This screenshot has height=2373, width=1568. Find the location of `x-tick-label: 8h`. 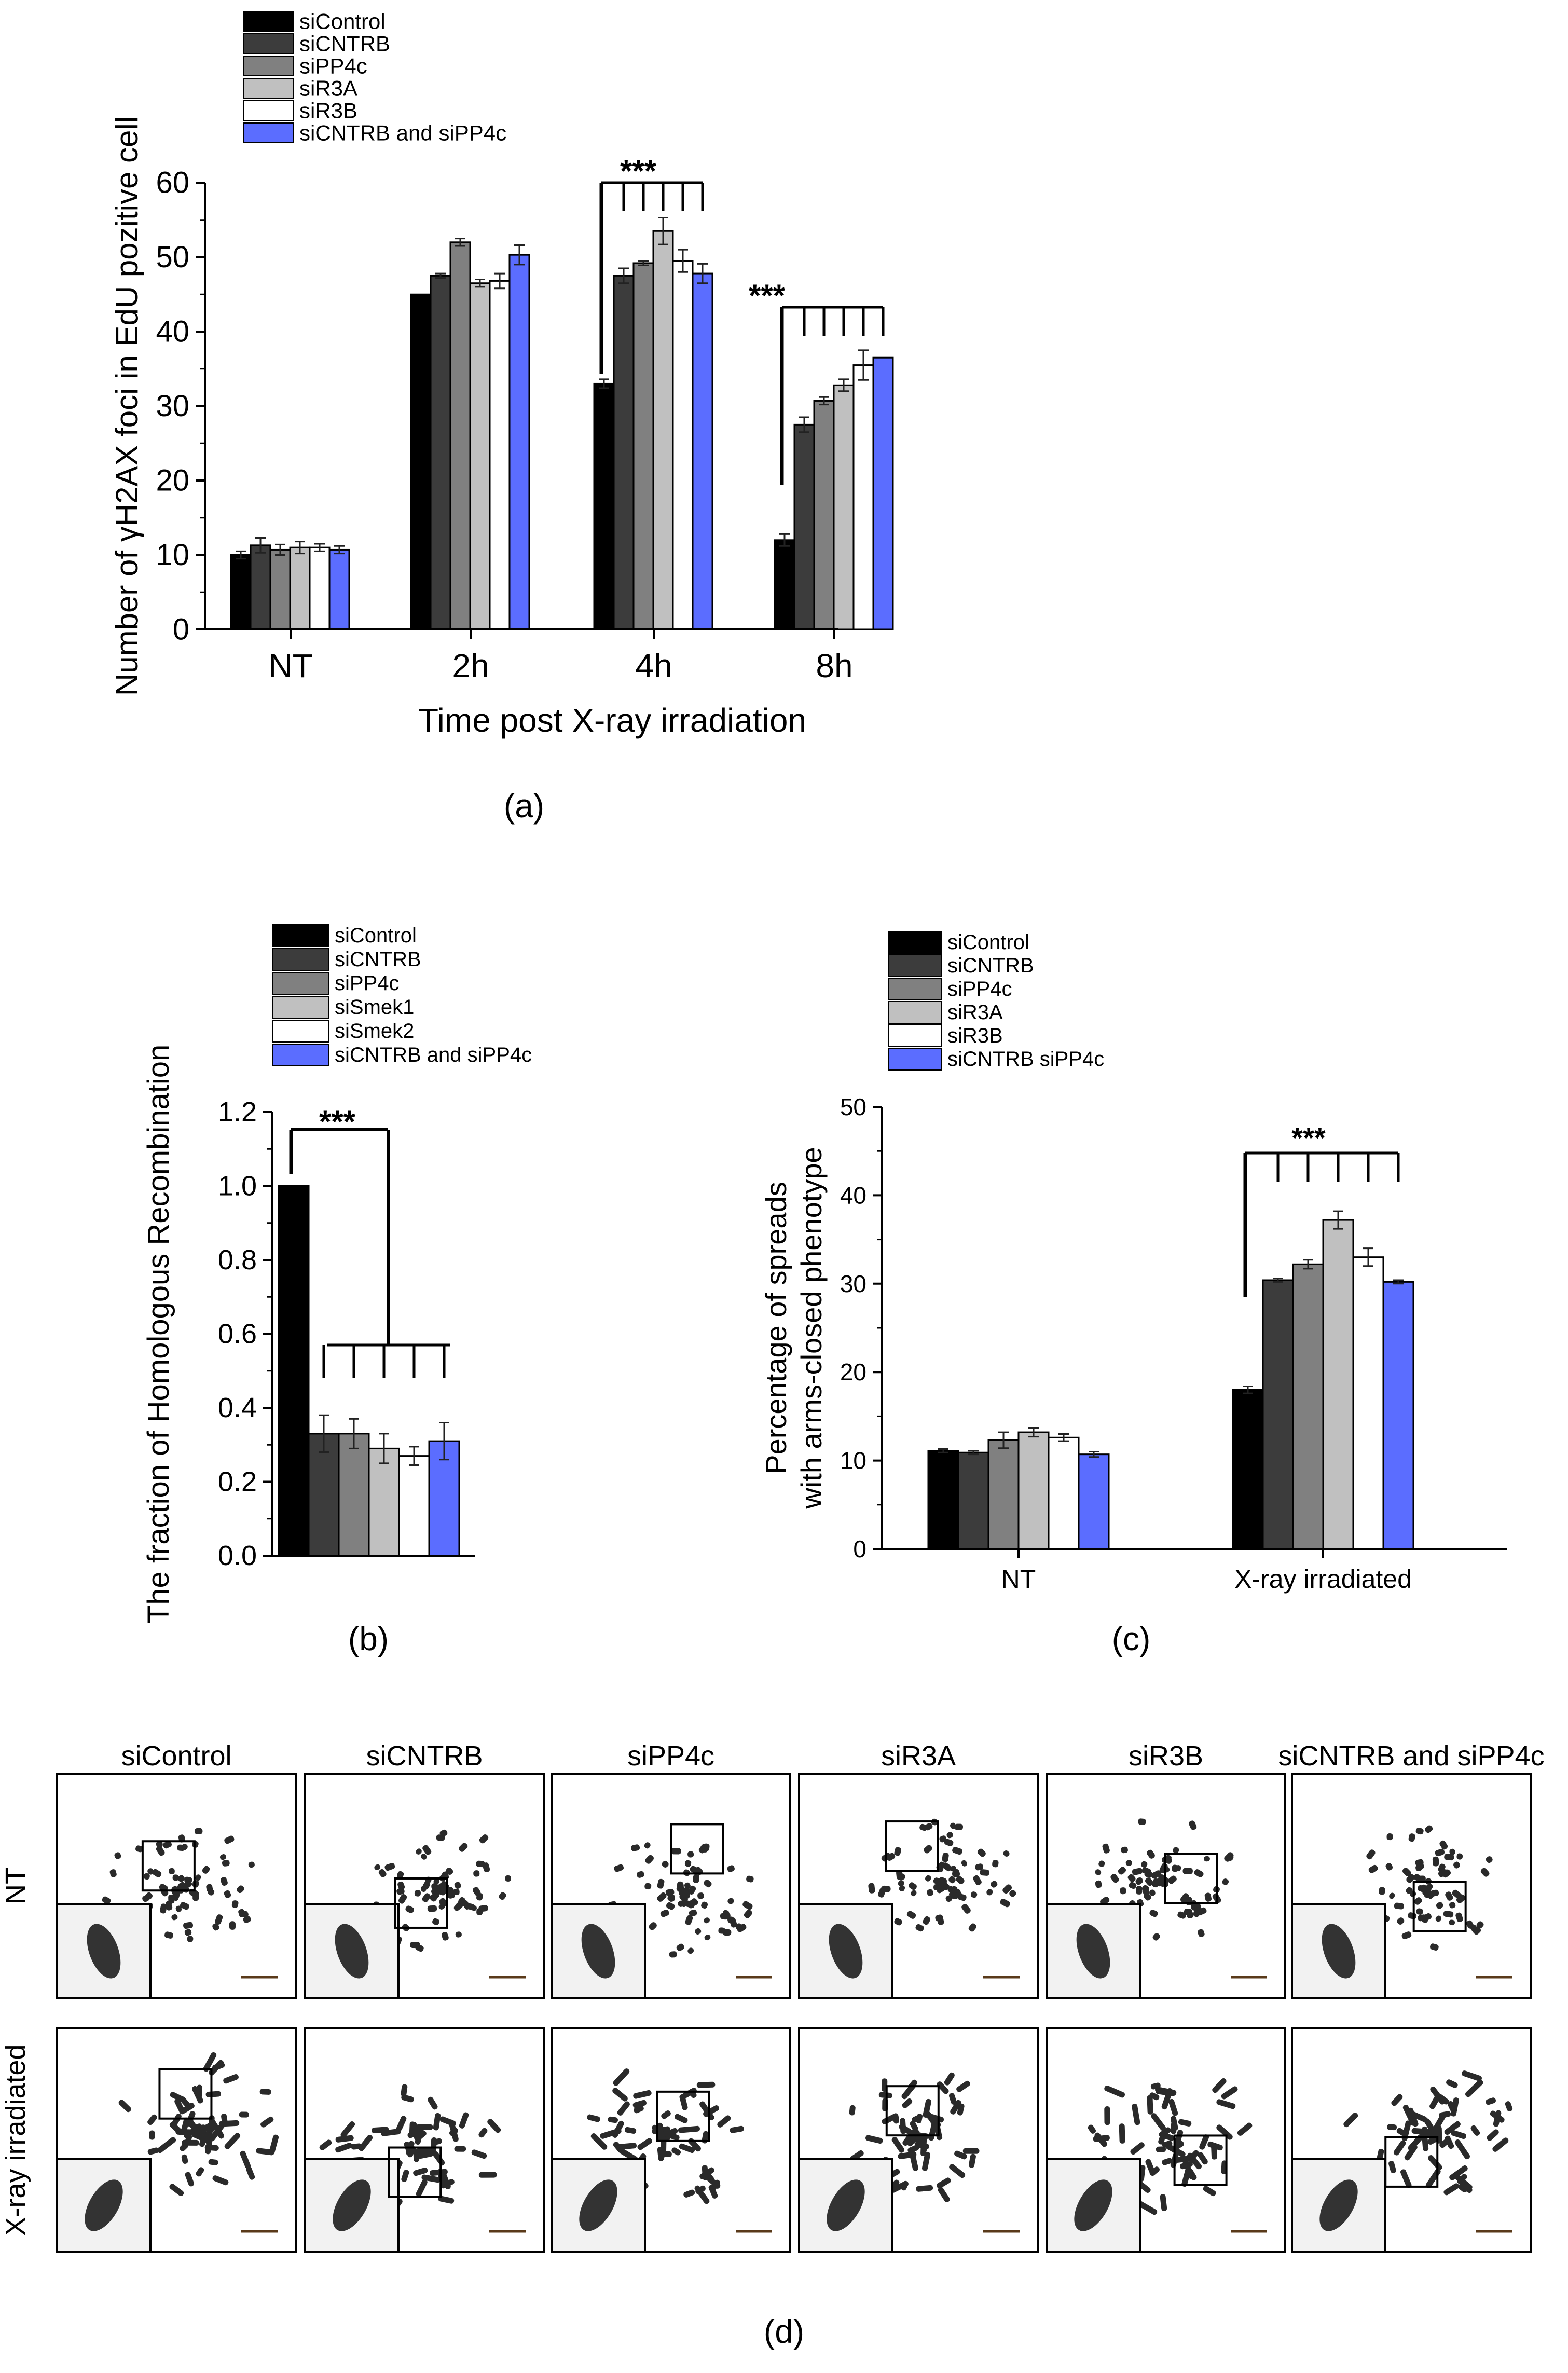

x-tick-label: 8h is located at coordinates (834, 666).